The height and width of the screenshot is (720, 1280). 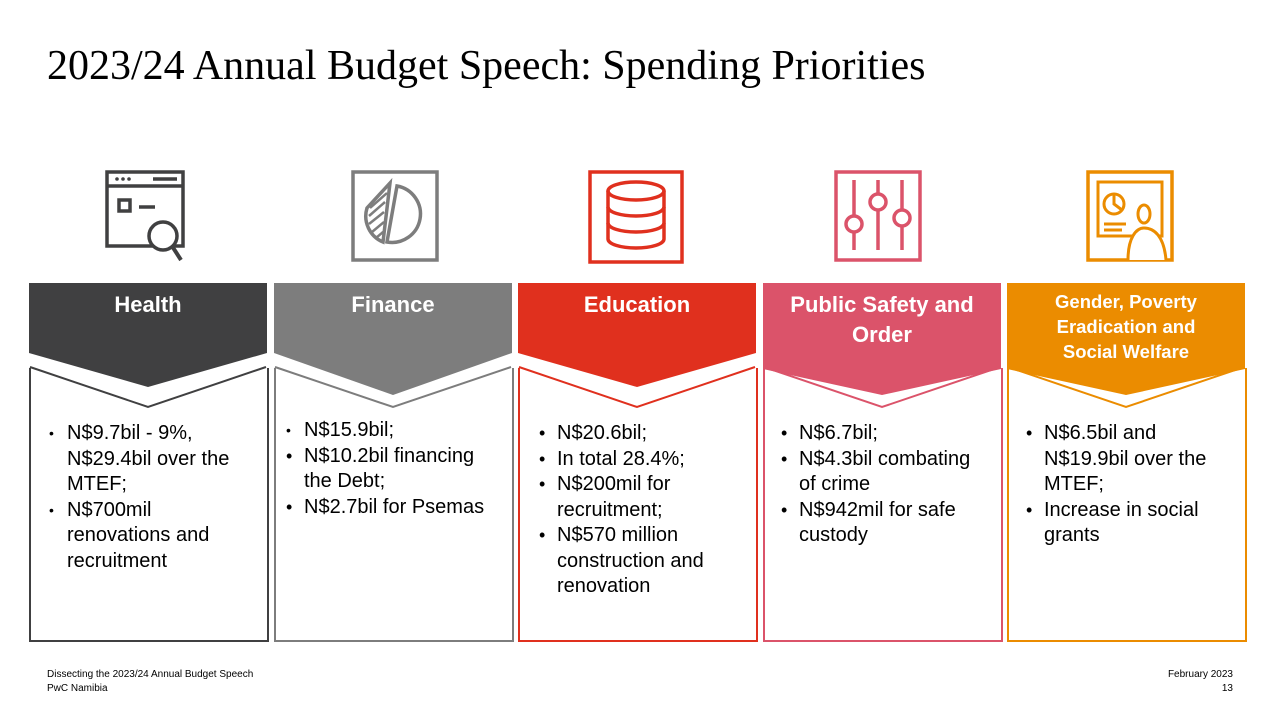 I want to click on bullet-item: • N$700mil renovations and recruitment, so click(x=129, y=535).